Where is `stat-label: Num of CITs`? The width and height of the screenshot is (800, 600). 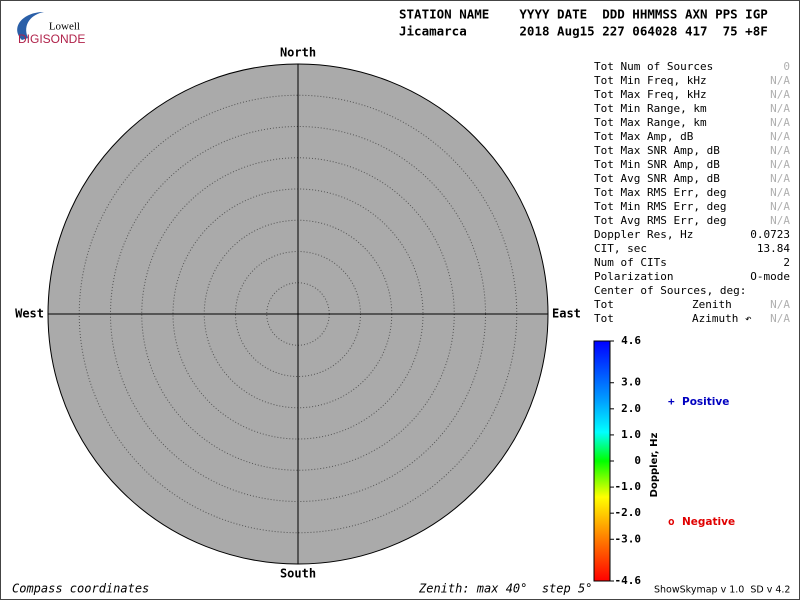
stat-label: Num of CITs is located at coordinates (630, 262).